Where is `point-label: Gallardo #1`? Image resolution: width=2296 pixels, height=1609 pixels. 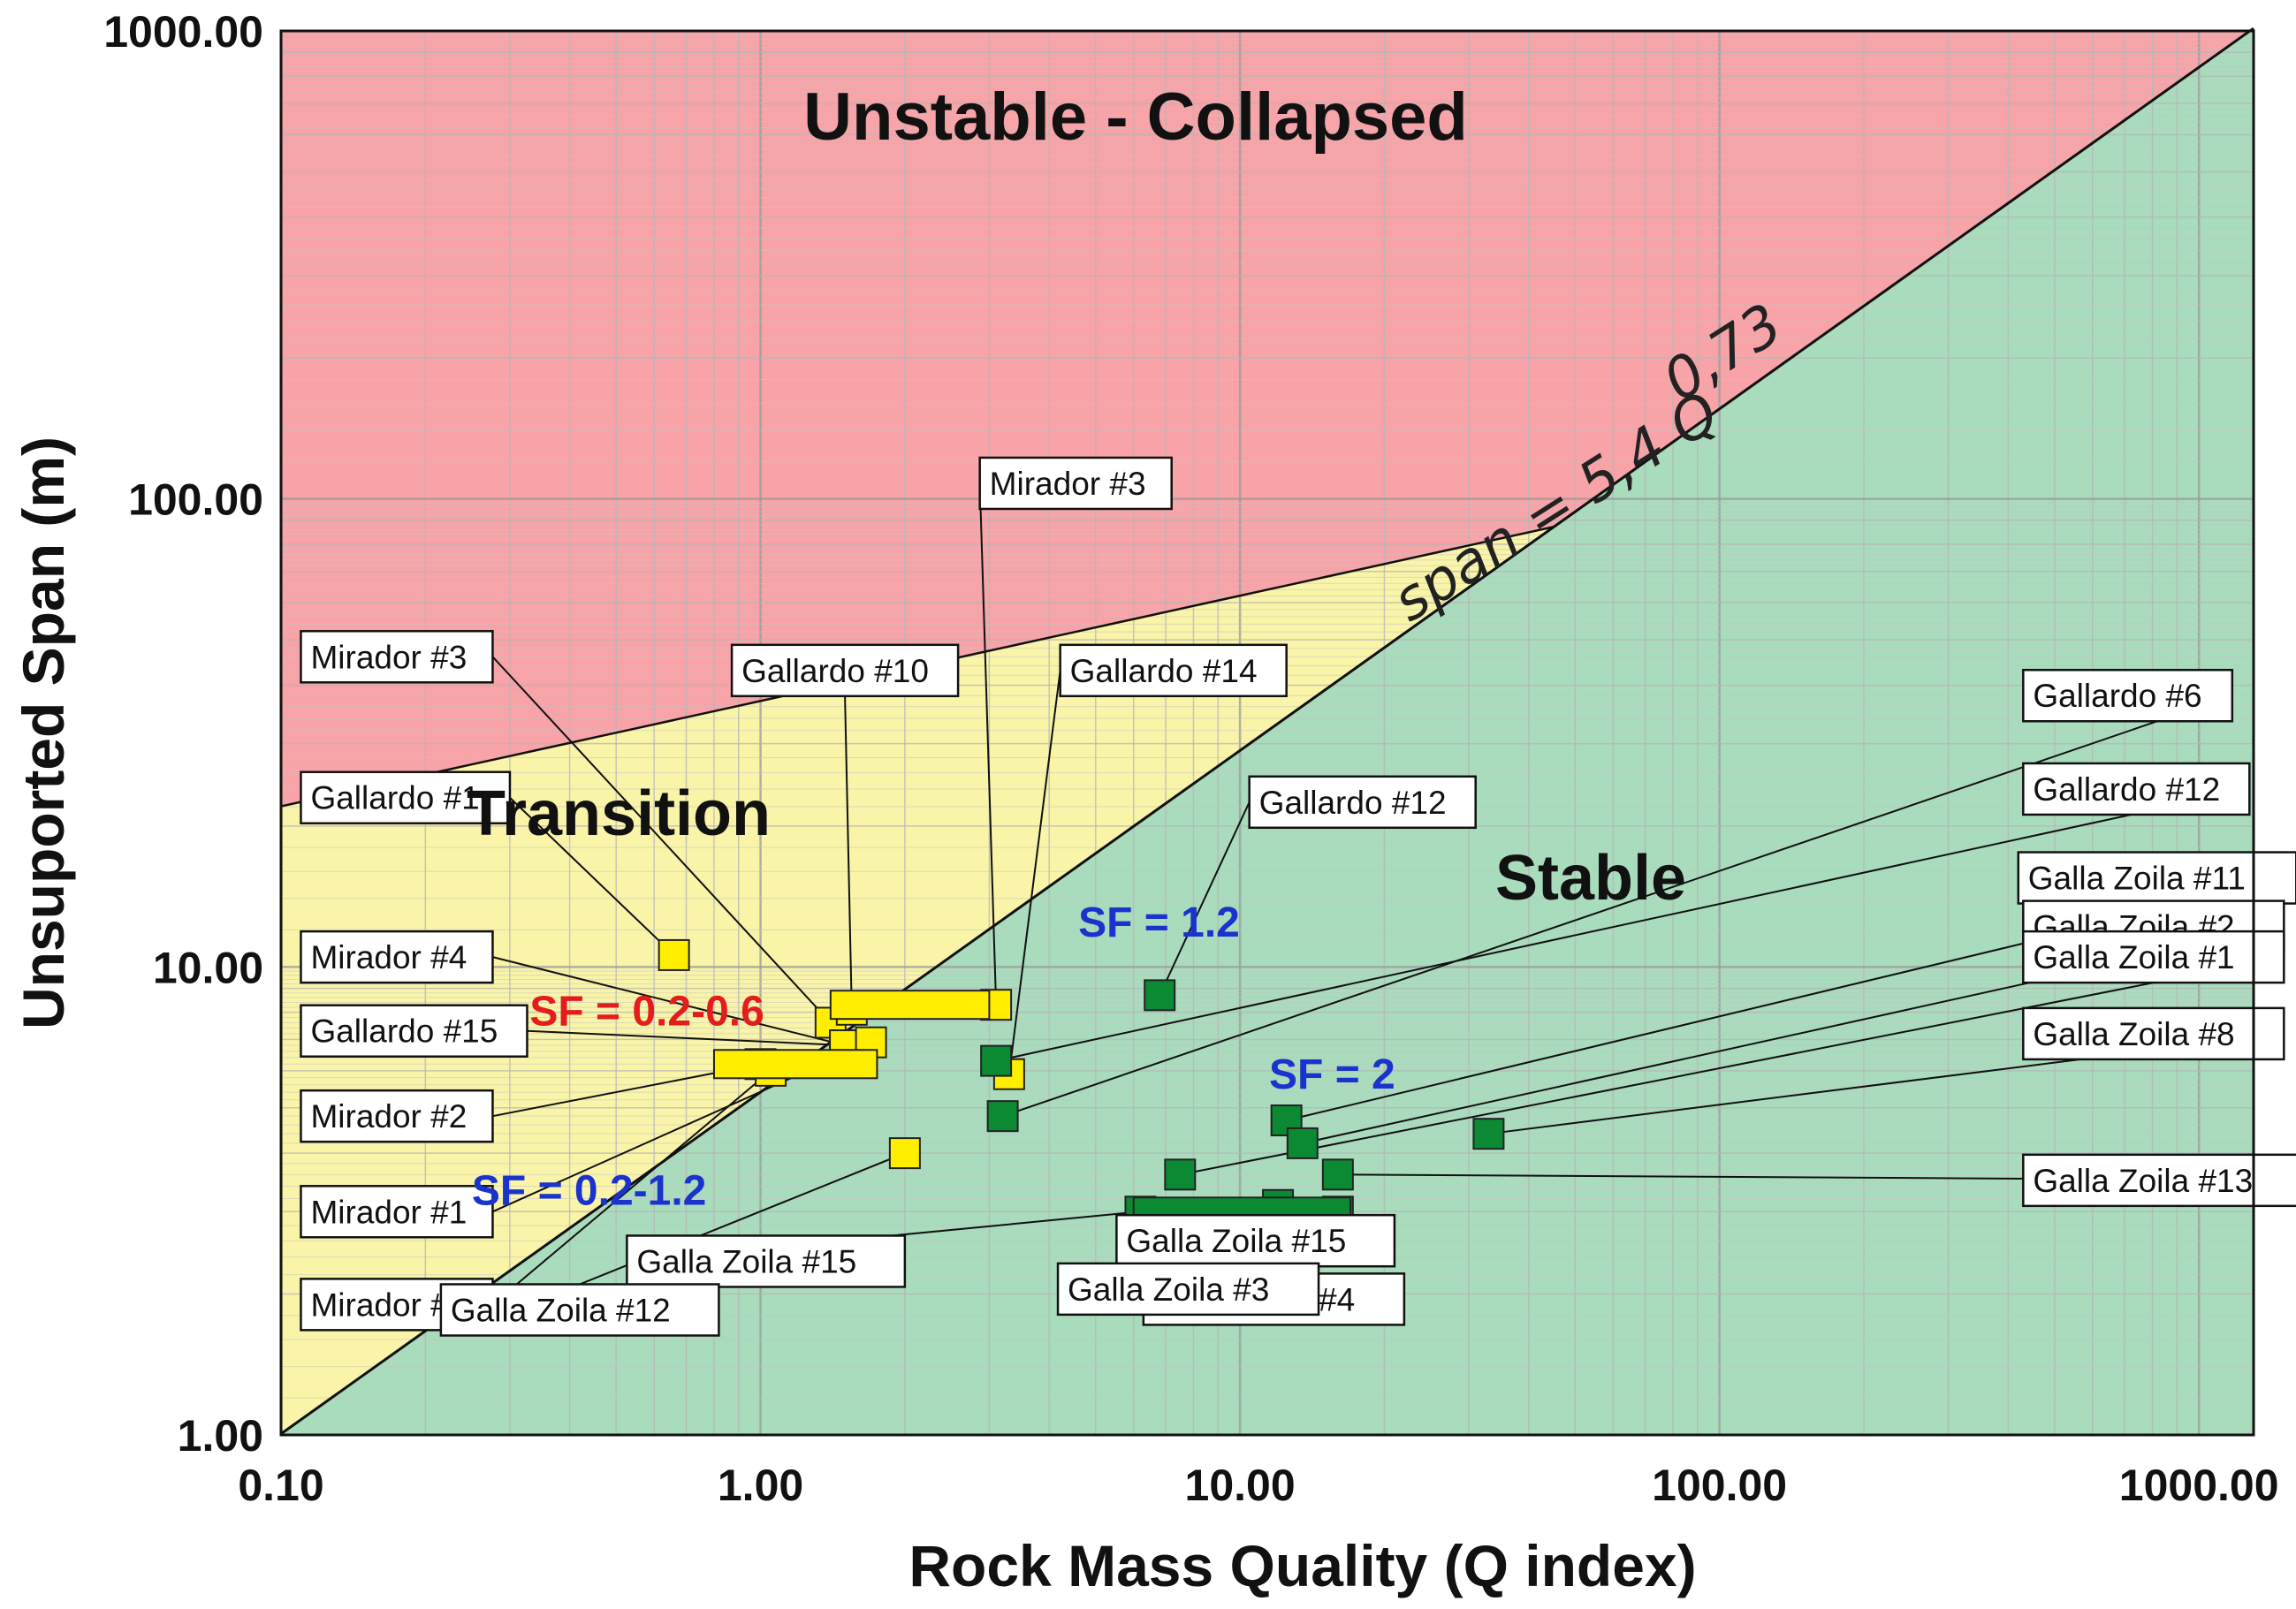
point-label: Gallardo #1 is located at coordinates (395, 798).